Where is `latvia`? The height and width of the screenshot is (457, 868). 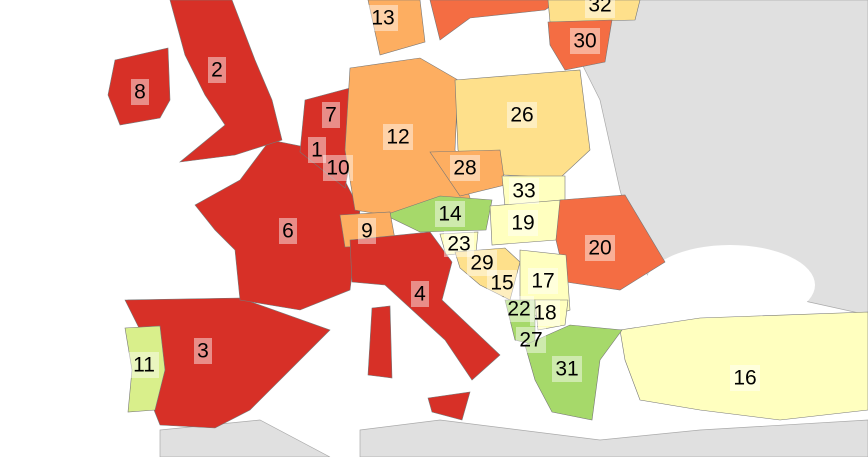 latvia is located at coordinates (594, 11).